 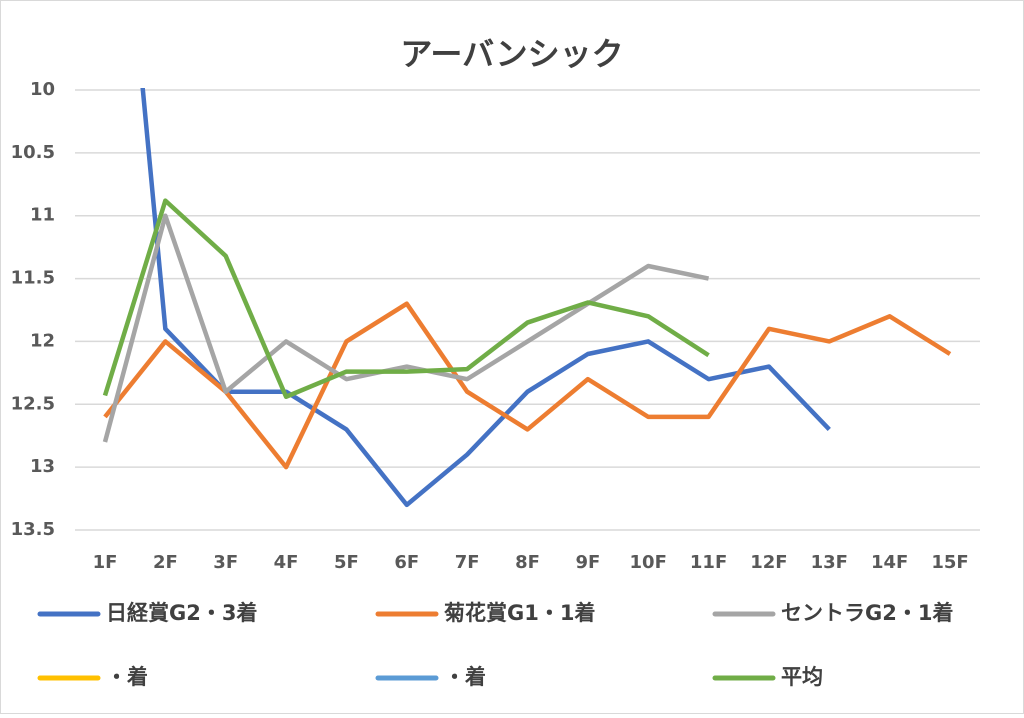 What do you see at coordinates (33, 152) in the screenshot?
I see `y-tick-label: 10.5` at bounding box center [33, 152].